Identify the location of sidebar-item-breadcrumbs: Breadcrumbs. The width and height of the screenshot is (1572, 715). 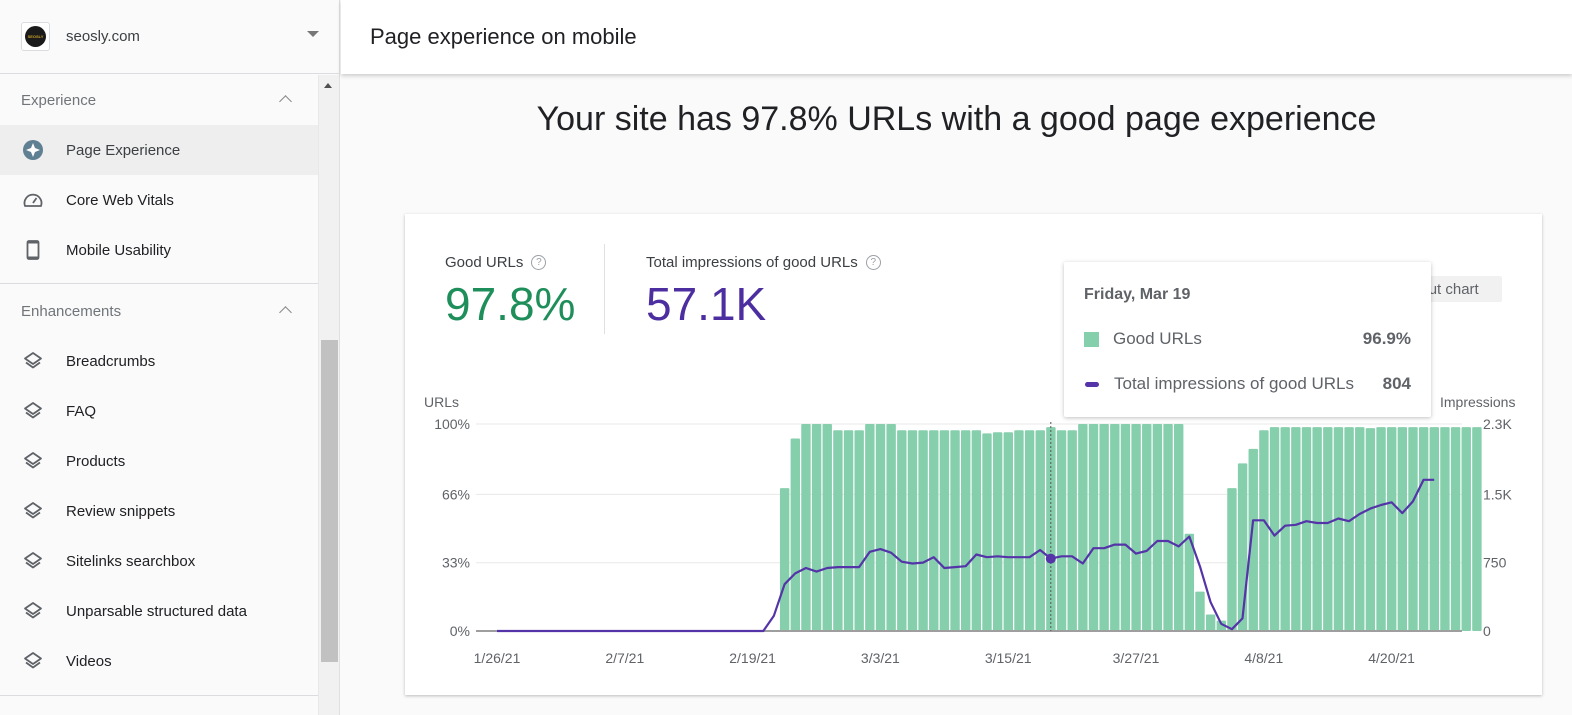
(159, 361).